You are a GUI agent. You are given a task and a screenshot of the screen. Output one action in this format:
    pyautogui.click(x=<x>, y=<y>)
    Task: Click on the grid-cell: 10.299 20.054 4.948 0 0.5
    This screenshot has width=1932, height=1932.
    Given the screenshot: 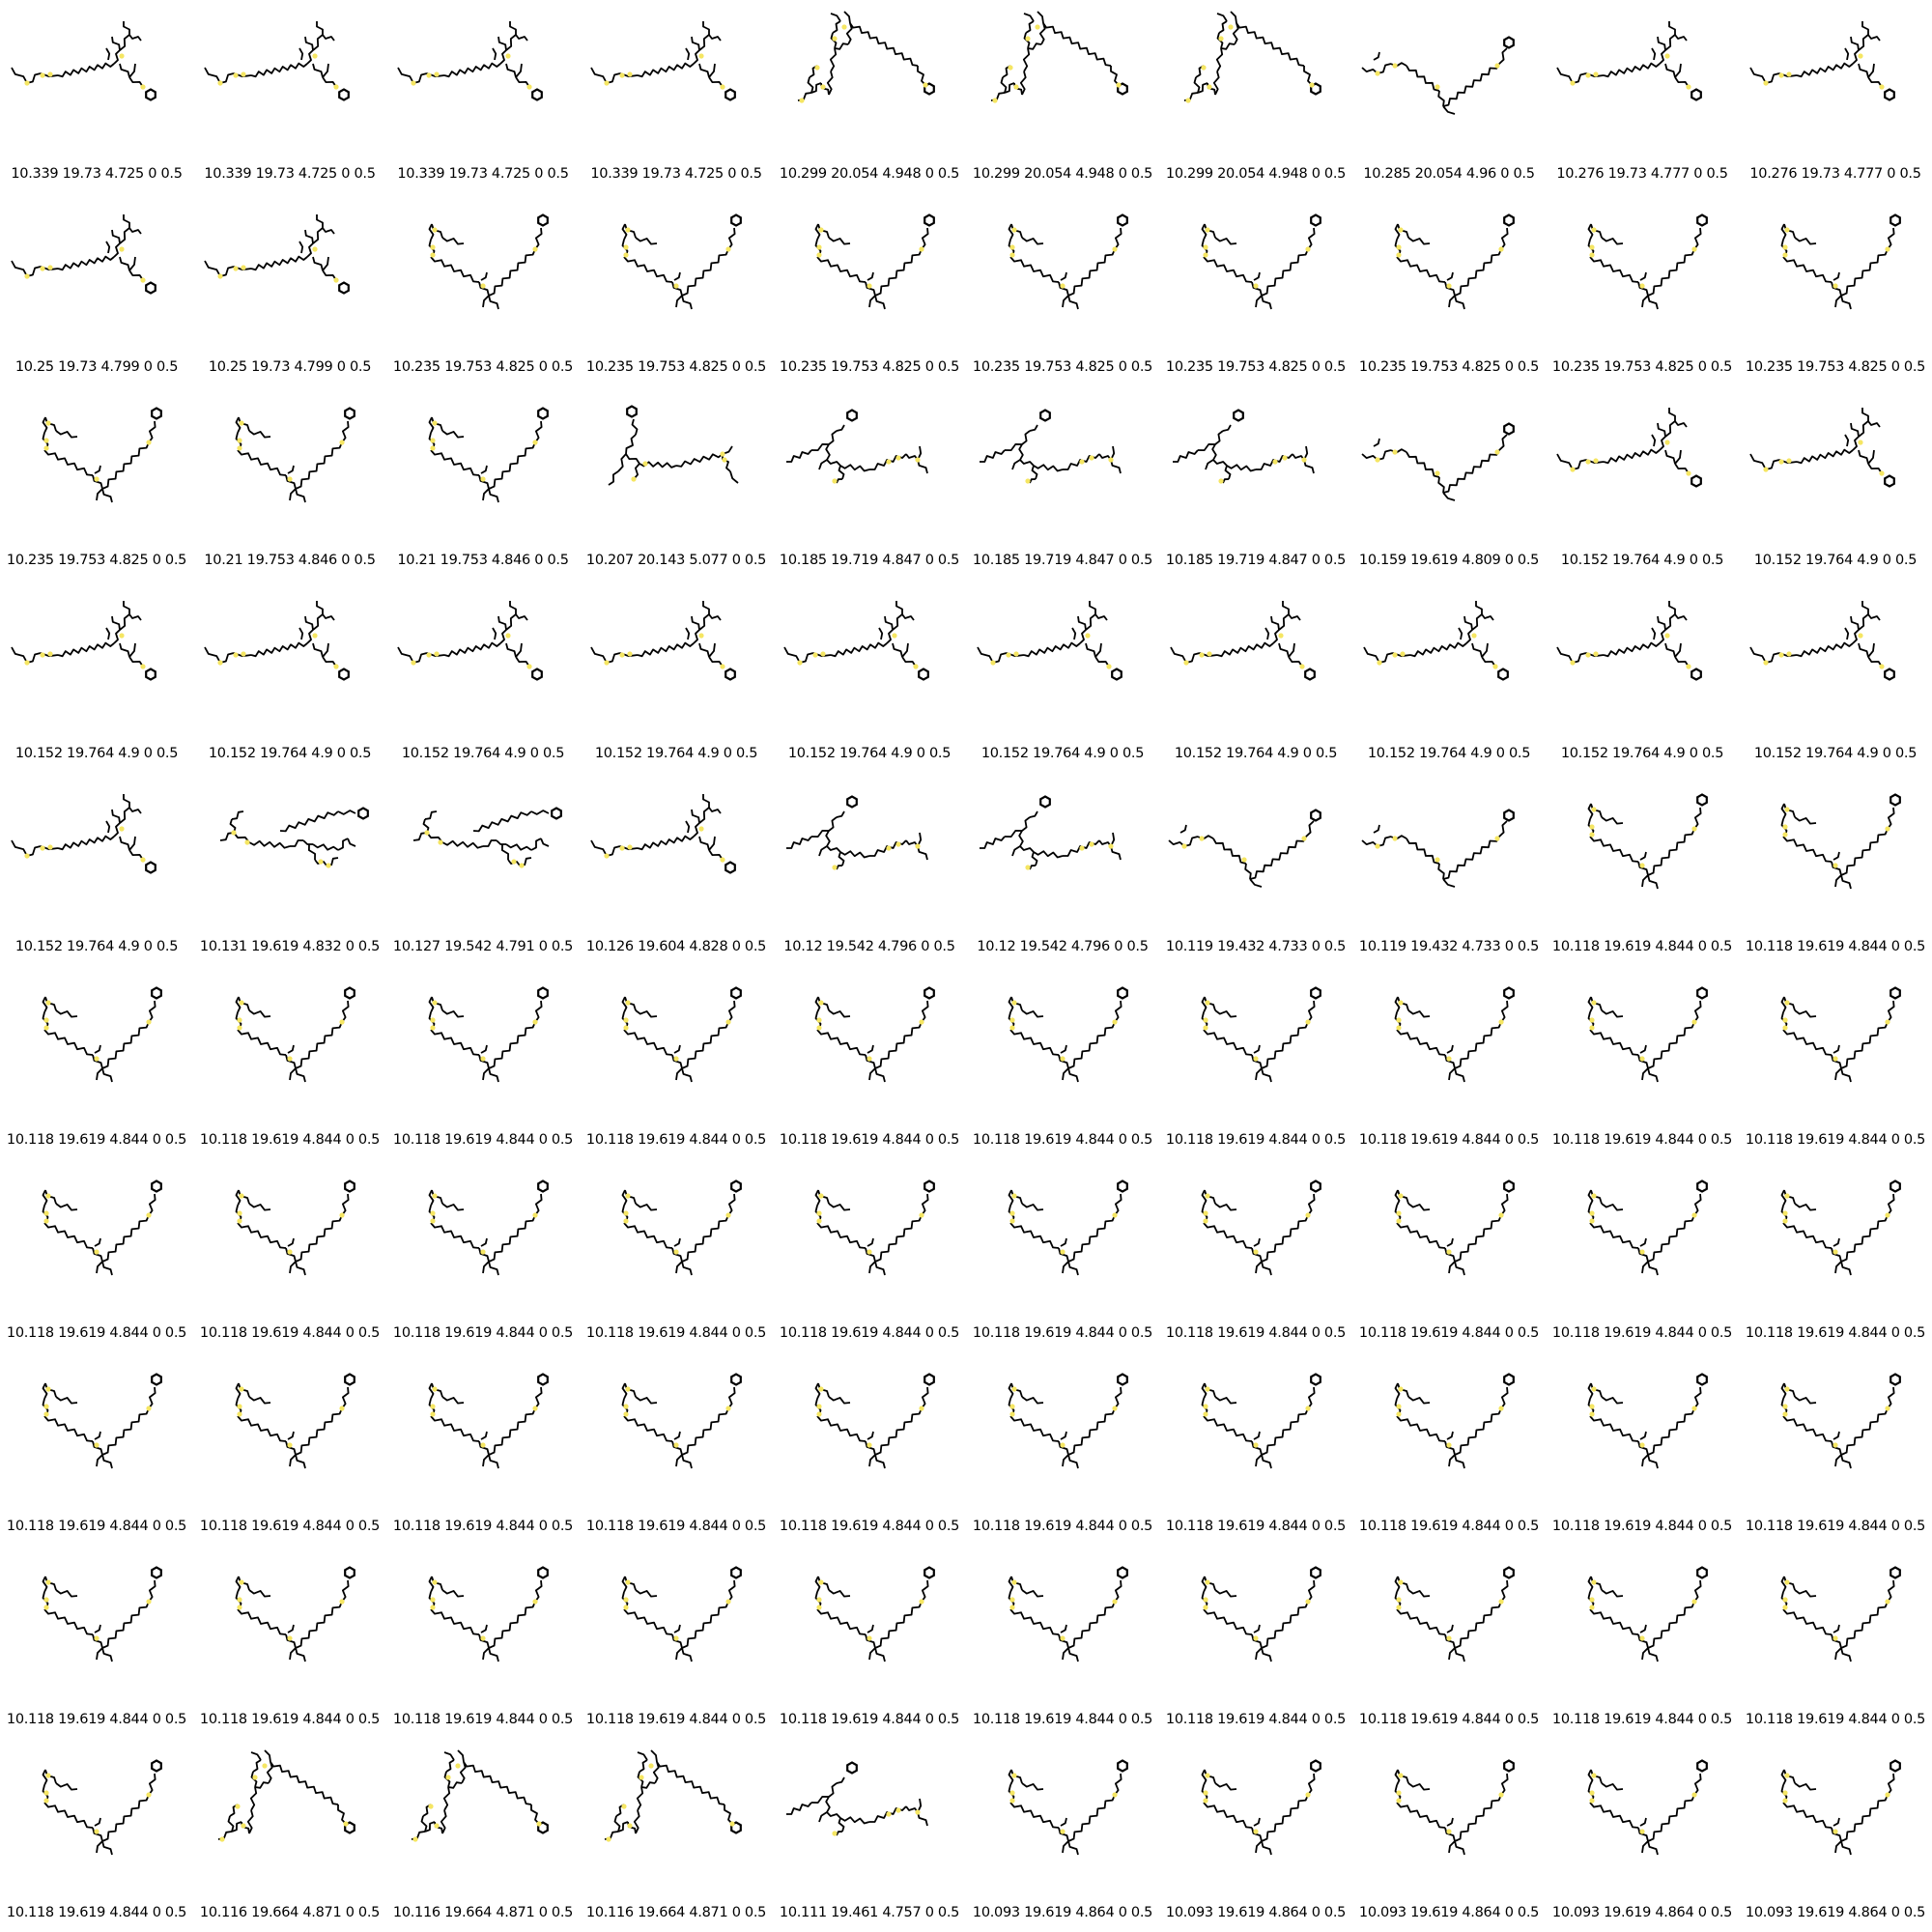 What is the action you would take?
    pyautogui.click(x=1255, y=96)
    